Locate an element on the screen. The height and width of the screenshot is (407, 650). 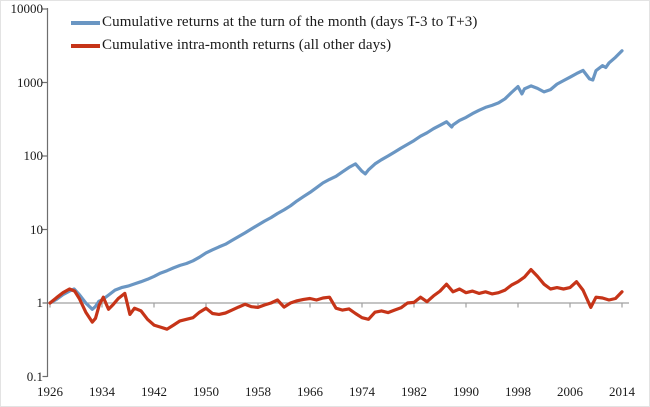
x-axis-tick-label: 1942 is located at coordinates (154, 391).